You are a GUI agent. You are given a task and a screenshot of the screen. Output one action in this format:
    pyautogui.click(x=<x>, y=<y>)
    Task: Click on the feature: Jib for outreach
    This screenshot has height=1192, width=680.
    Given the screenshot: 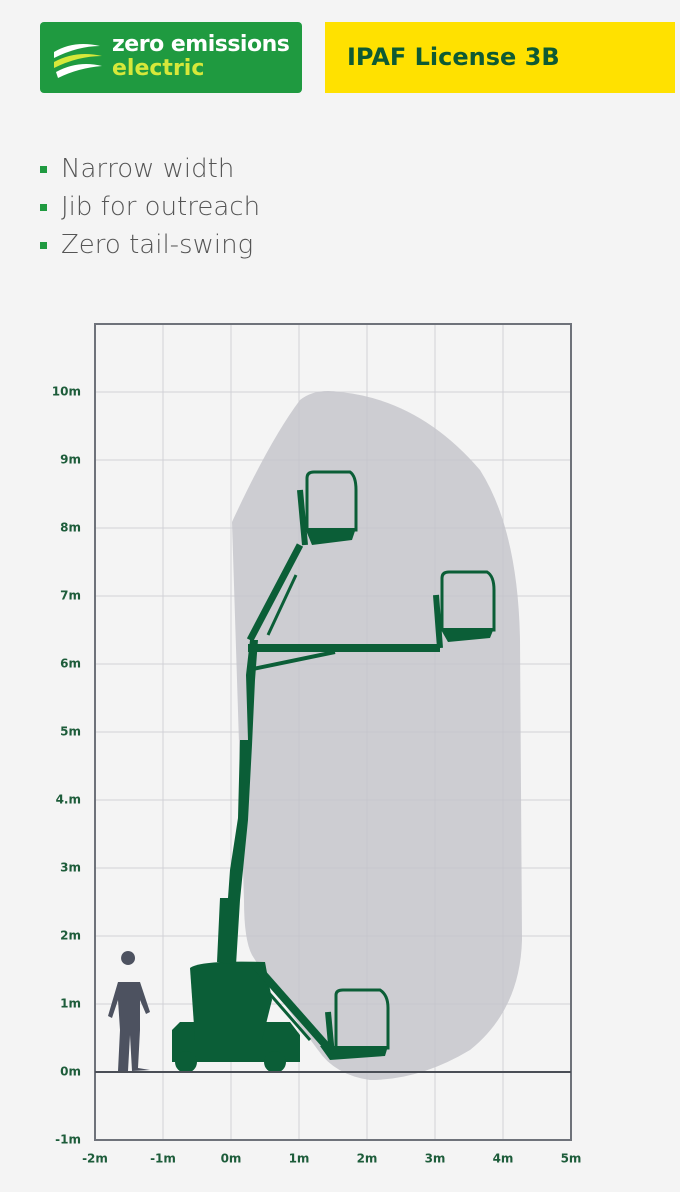 What is the action you would take?
    pyautogui.click(x=150, y=207)
    